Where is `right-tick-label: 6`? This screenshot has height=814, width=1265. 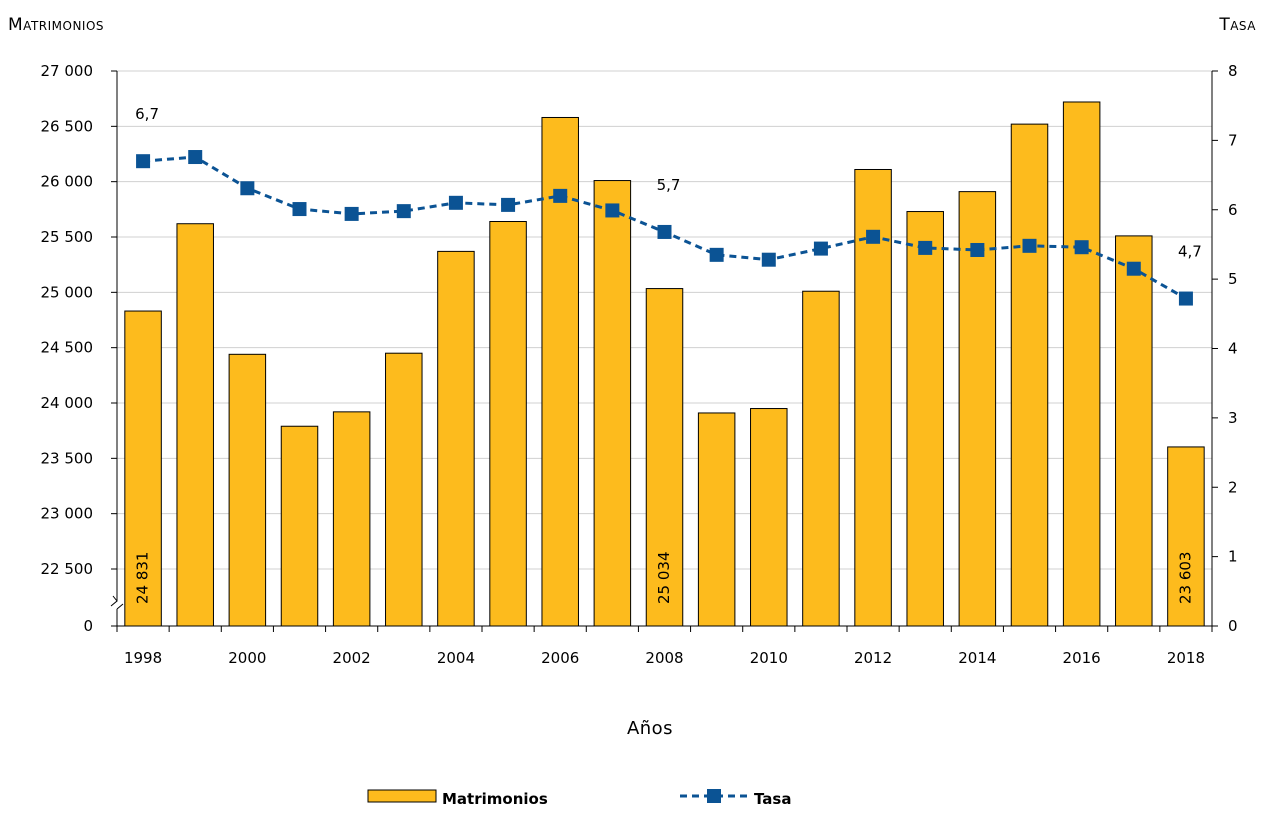
right-tick-label: 6 is located at coordinates (1233, 210).